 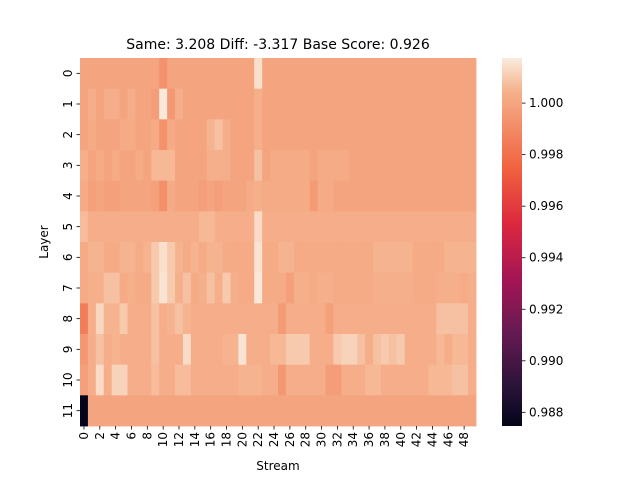 I want to click on y-tick-label: 9, so click(x=68, y=350).